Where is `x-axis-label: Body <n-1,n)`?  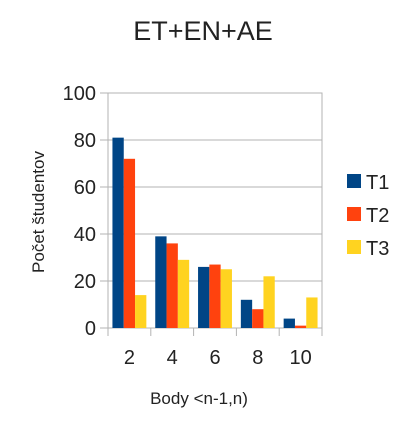 x-axis-label: Body <n-1,n) is located at coordinates (199, 398).